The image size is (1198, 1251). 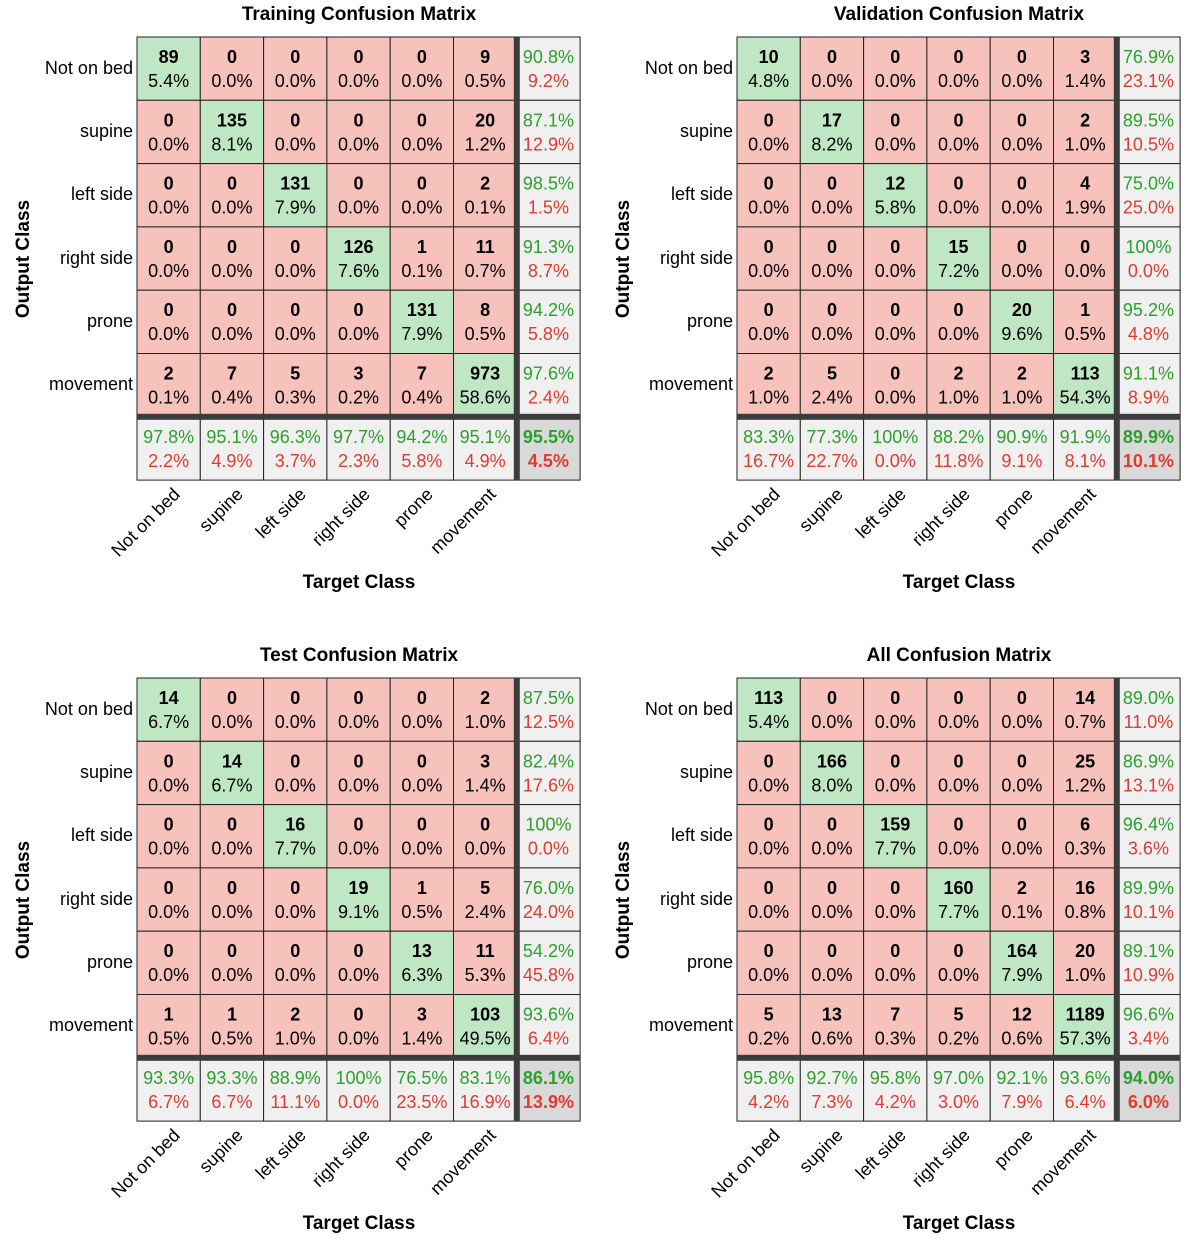 I want to click on column-error-rate: 23.5%, so click(x=421, y=1102).